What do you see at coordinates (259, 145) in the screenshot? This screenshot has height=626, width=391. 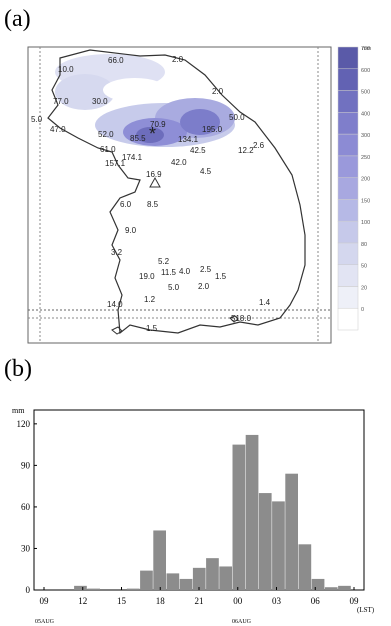 I see `station-value: 2.6` at bounding box center [259, 145].